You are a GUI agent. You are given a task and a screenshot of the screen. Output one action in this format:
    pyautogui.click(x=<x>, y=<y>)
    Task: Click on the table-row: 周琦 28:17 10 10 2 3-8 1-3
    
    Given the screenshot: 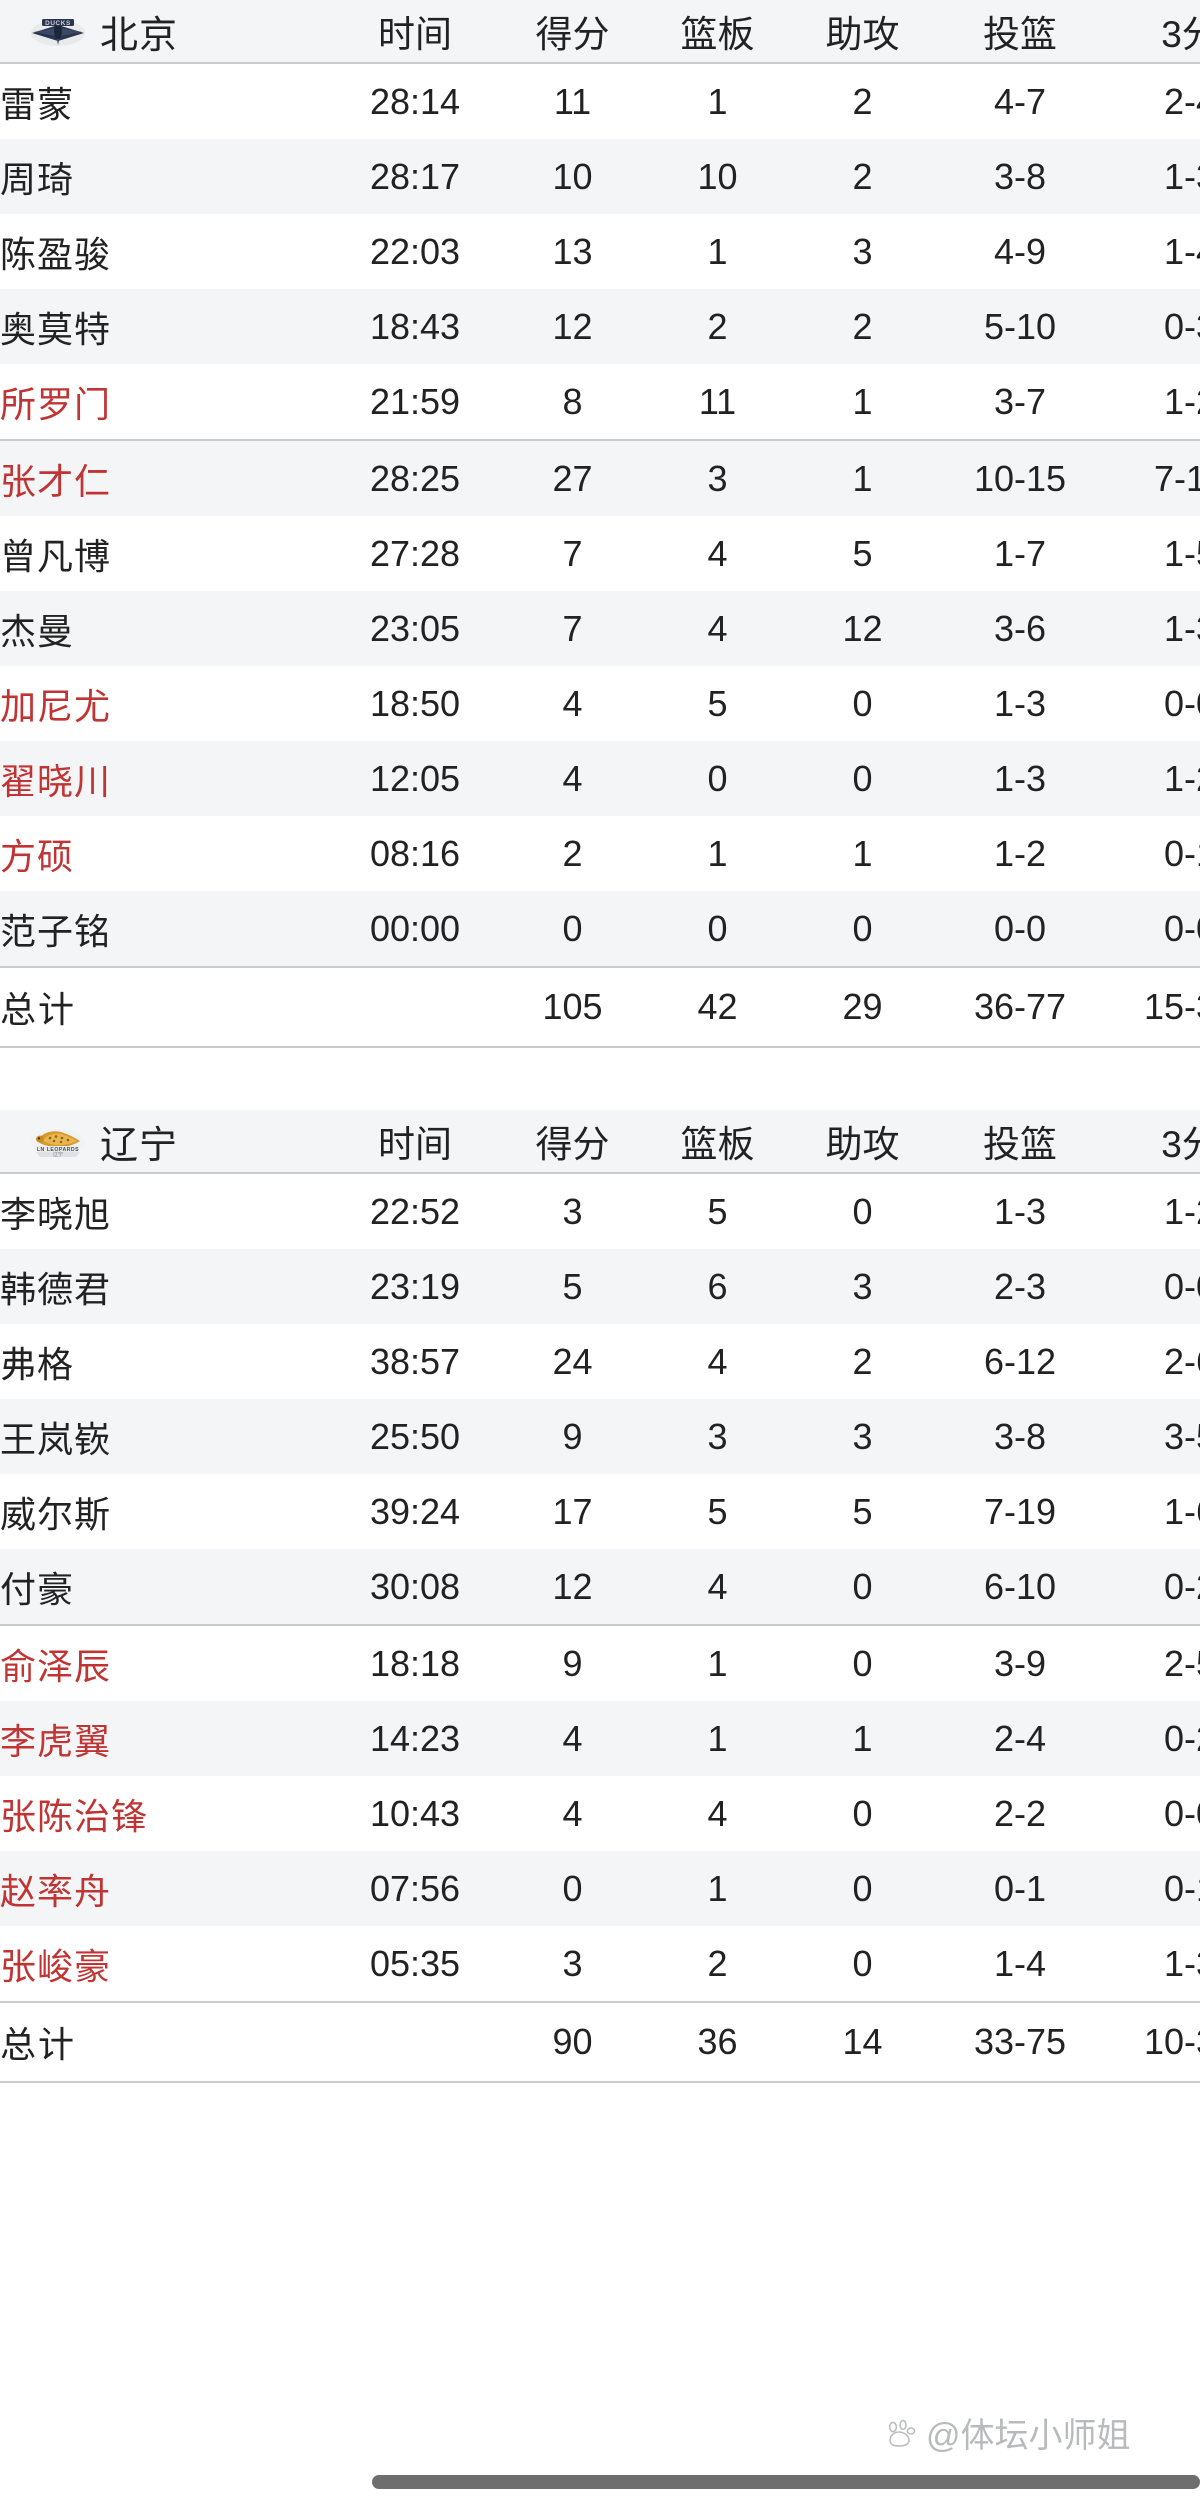 What is the action you would take?
    pyautogui.click(x=600, y=176)
    